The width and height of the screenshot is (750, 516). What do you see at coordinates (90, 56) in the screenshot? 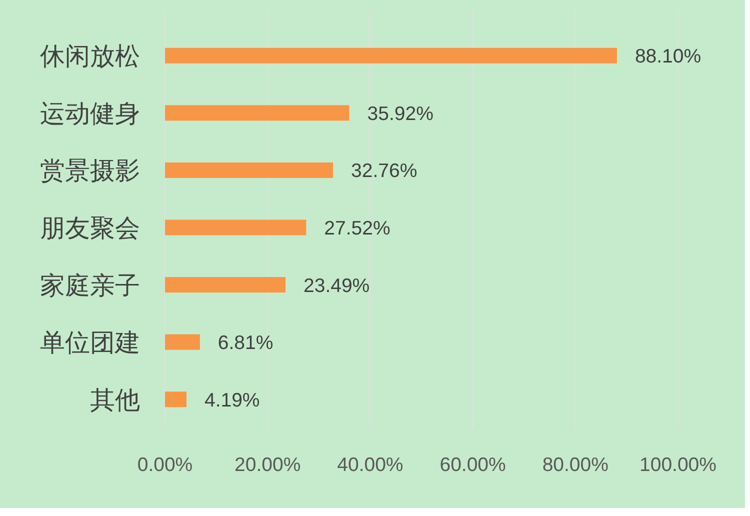
I see `y-tick-label: 休闲放松` at bounding box center [90, 56].